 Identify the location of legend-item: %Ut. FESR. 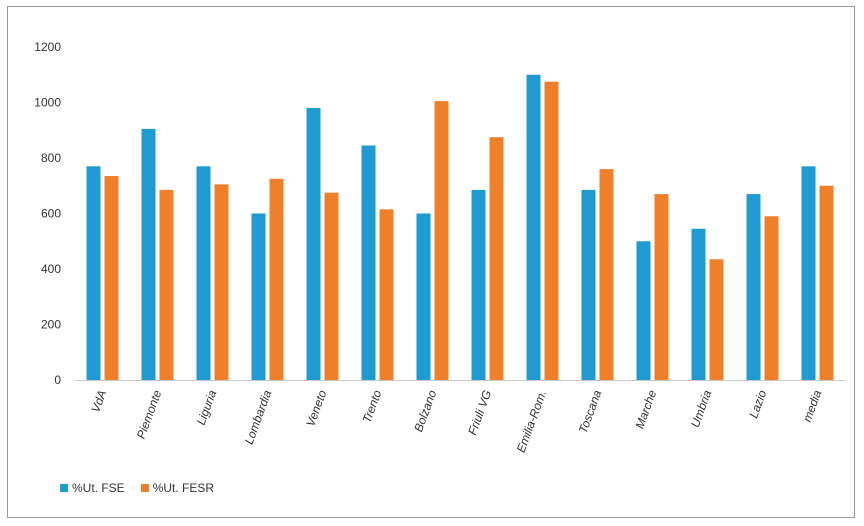
(177, 488).